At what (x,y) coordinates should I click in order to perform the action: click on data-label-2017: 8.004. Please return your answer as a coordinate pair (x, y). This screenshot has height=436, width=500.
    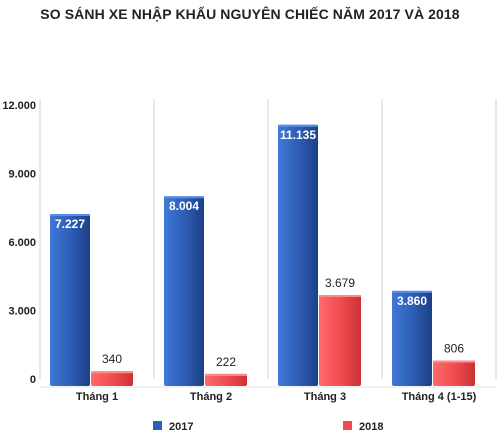
    Looking at the image, I should click on (184, 206).